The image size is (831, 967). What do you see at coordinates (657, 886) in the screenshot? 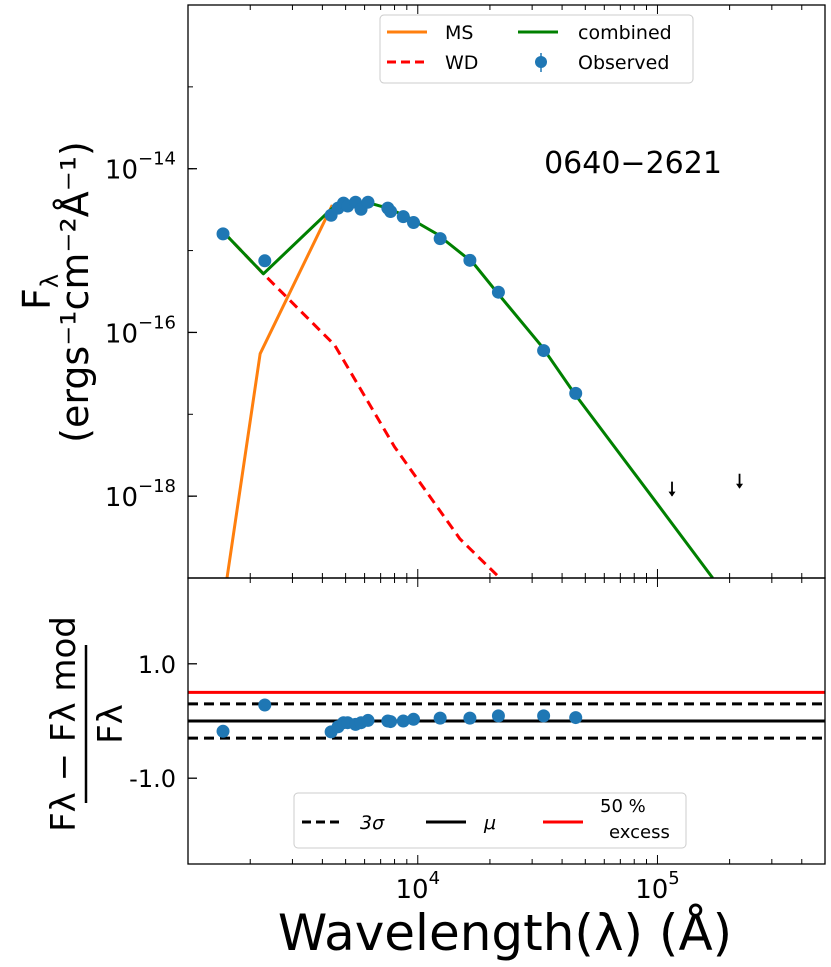
I see `x-tick-label: 10⁵` at bounding box center [657, 886].